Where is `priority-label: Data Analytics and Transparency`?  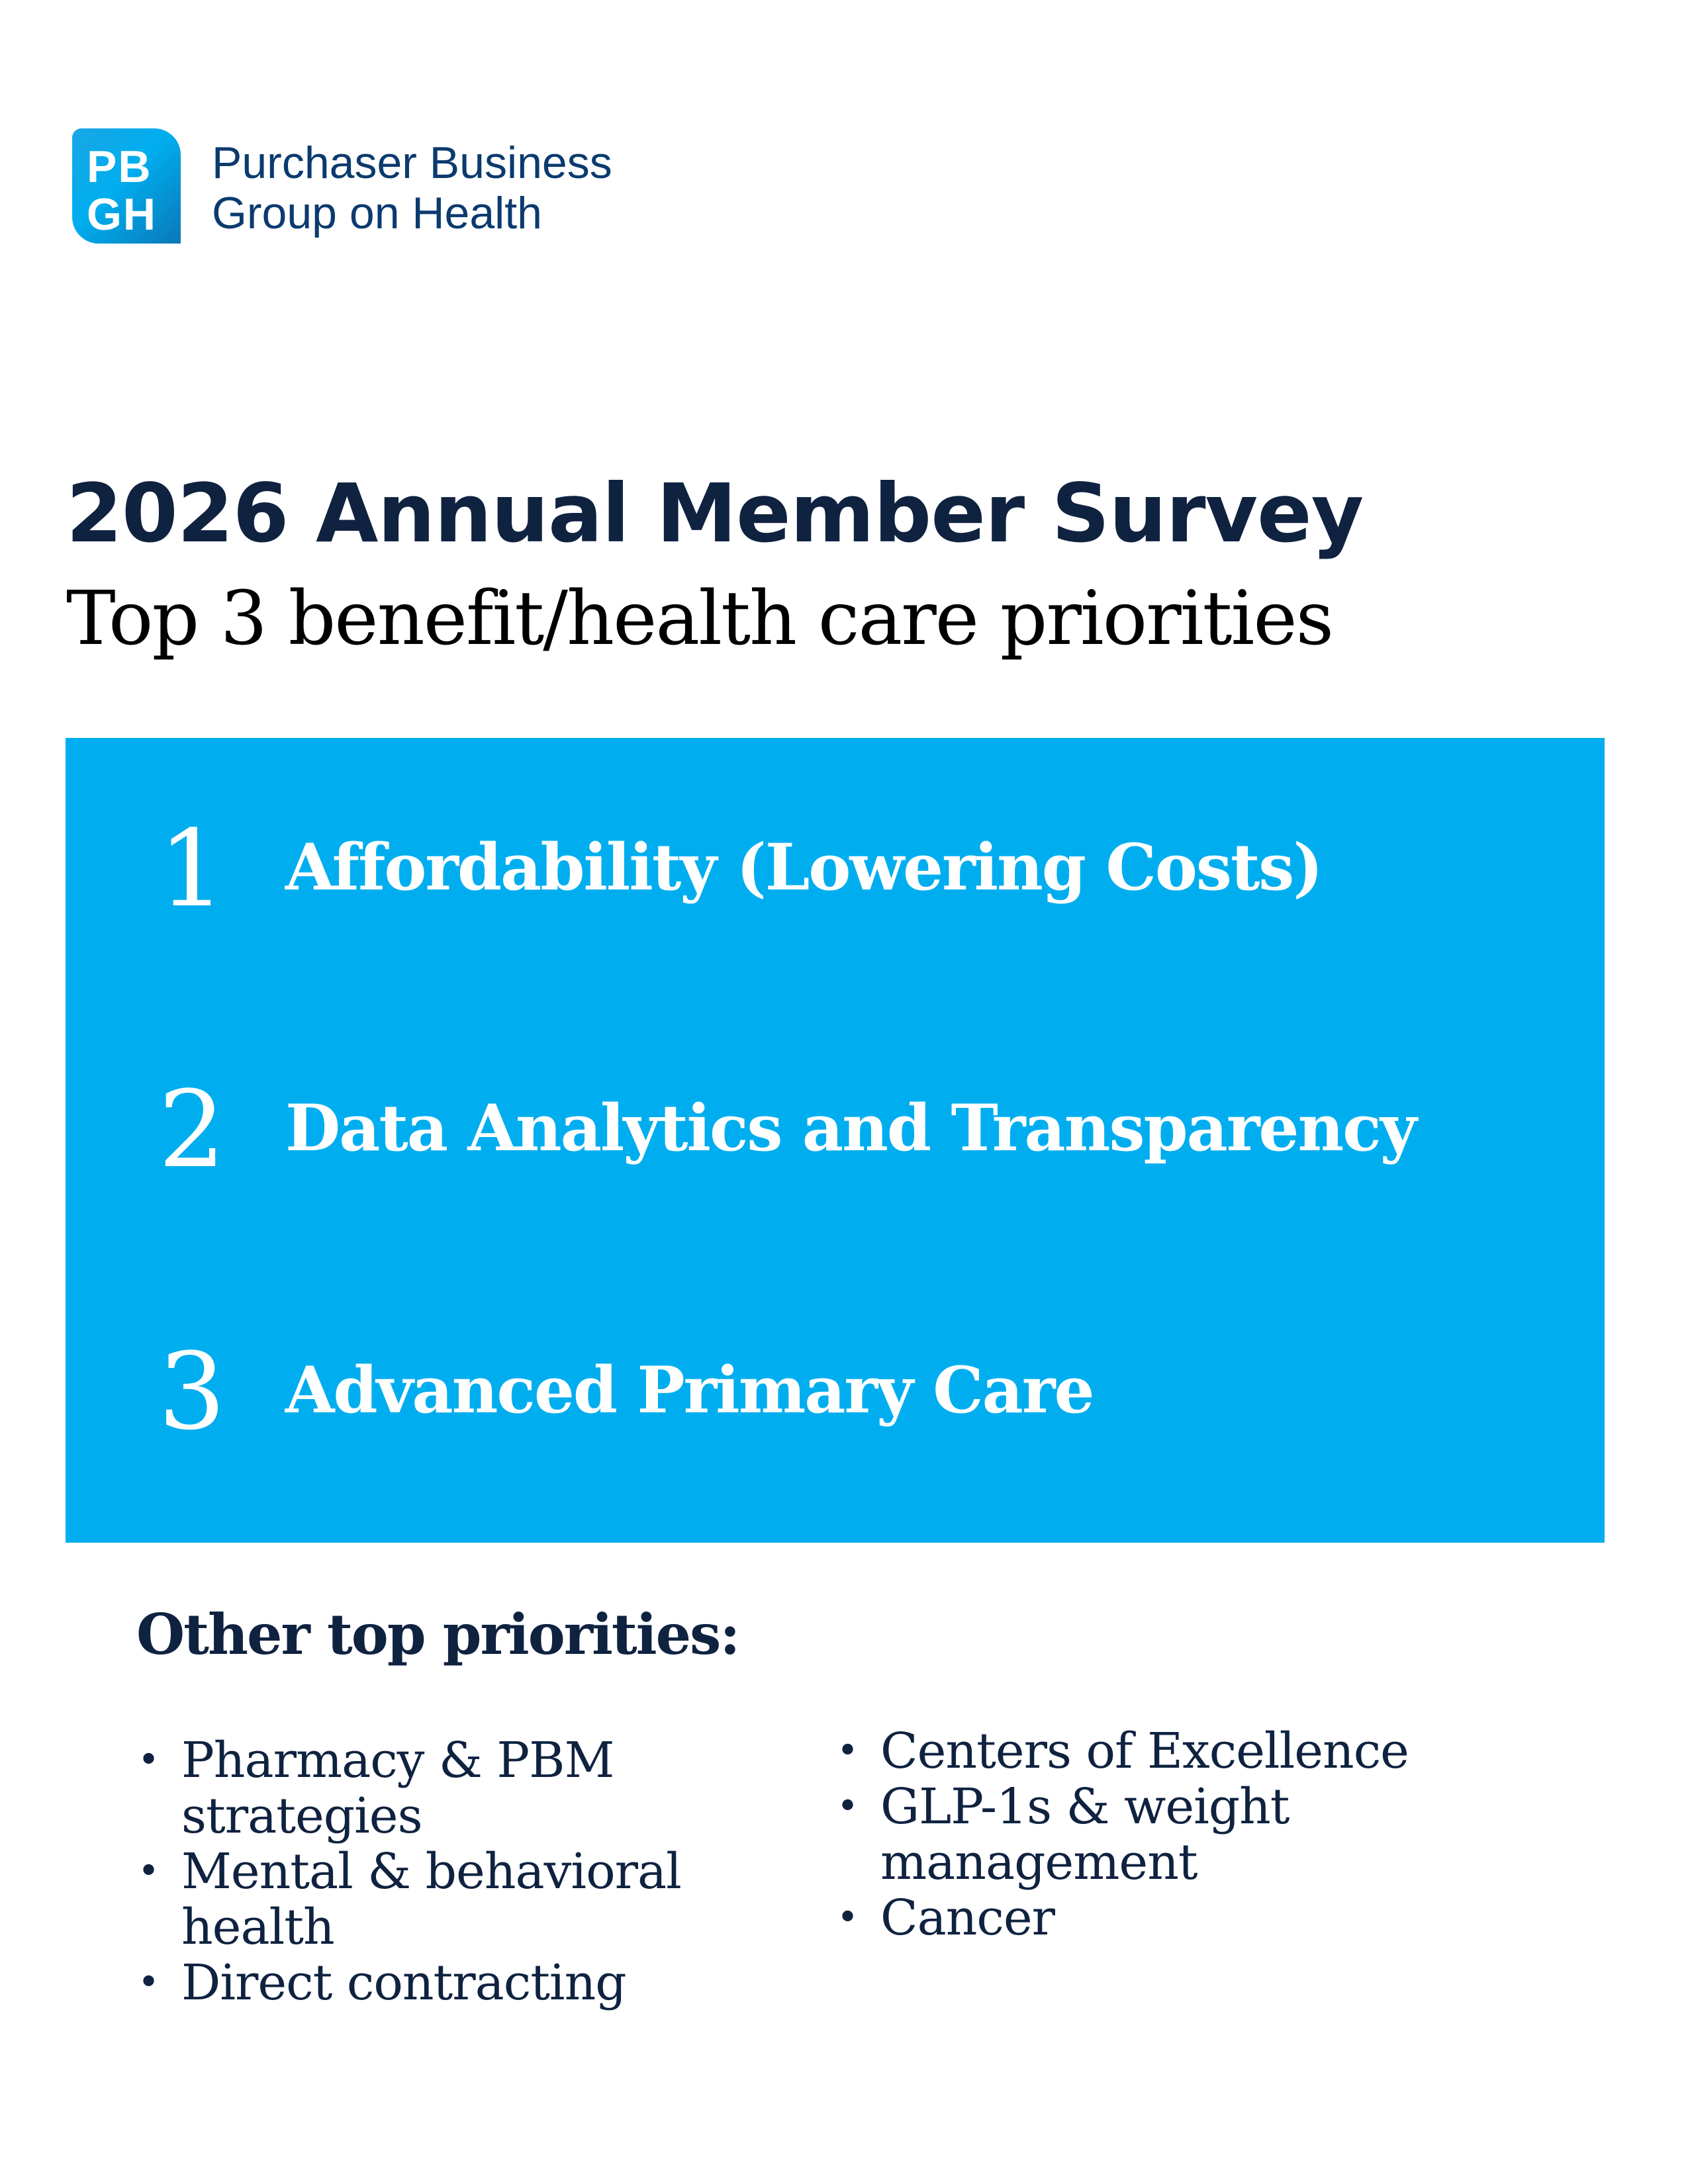
priority-label: Data Analytics and Transparency is located at coordinates (851, 1128).